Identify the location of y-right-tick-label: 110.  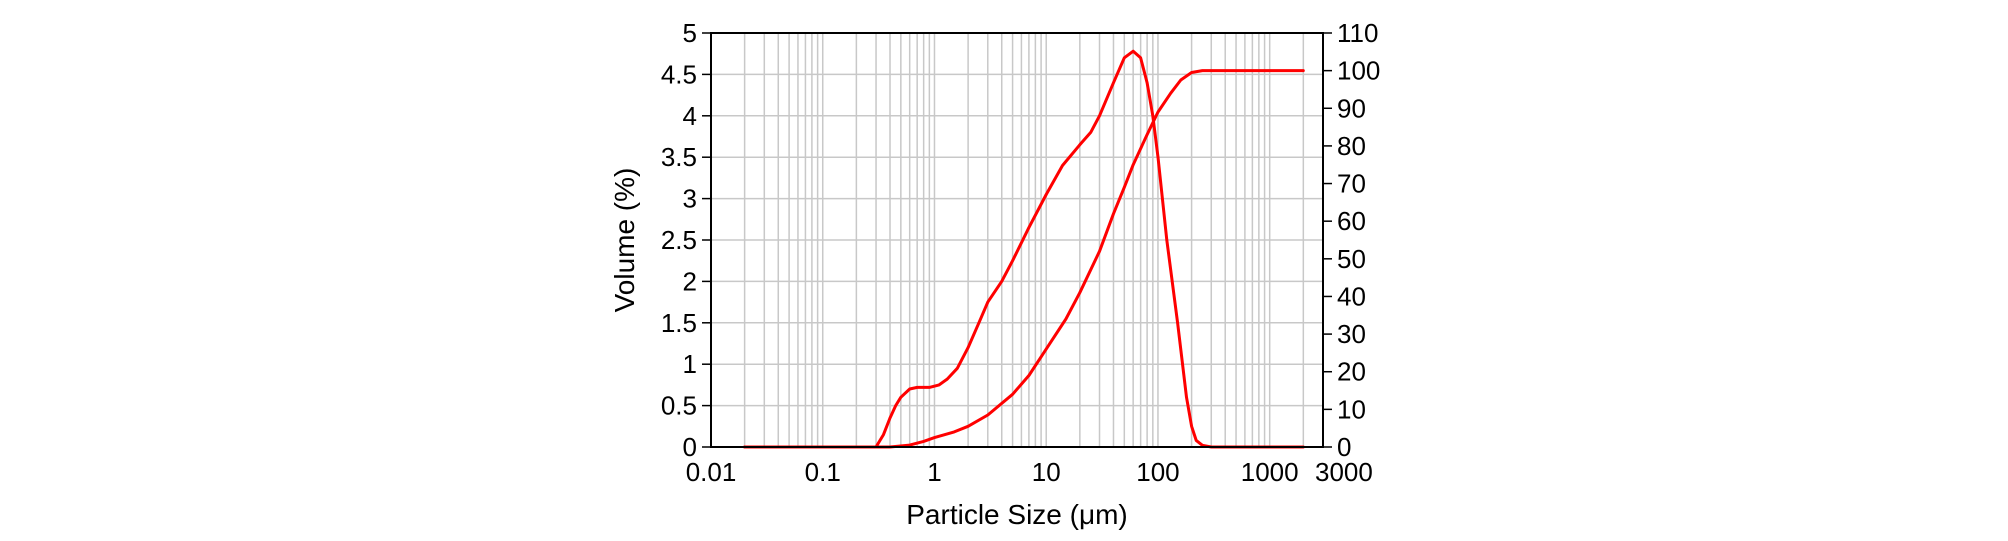
(1357, 33).